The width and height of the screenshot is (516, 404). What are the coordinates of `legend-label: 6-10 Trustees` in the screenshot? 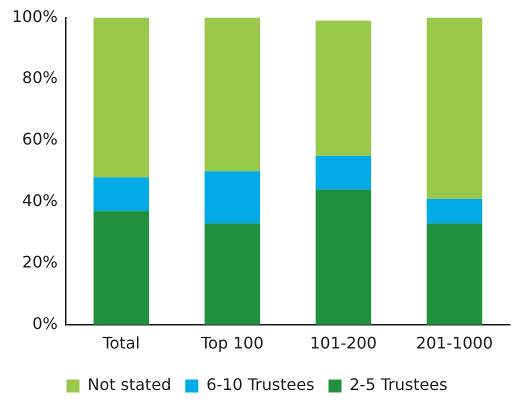 It's located at (260, 384).